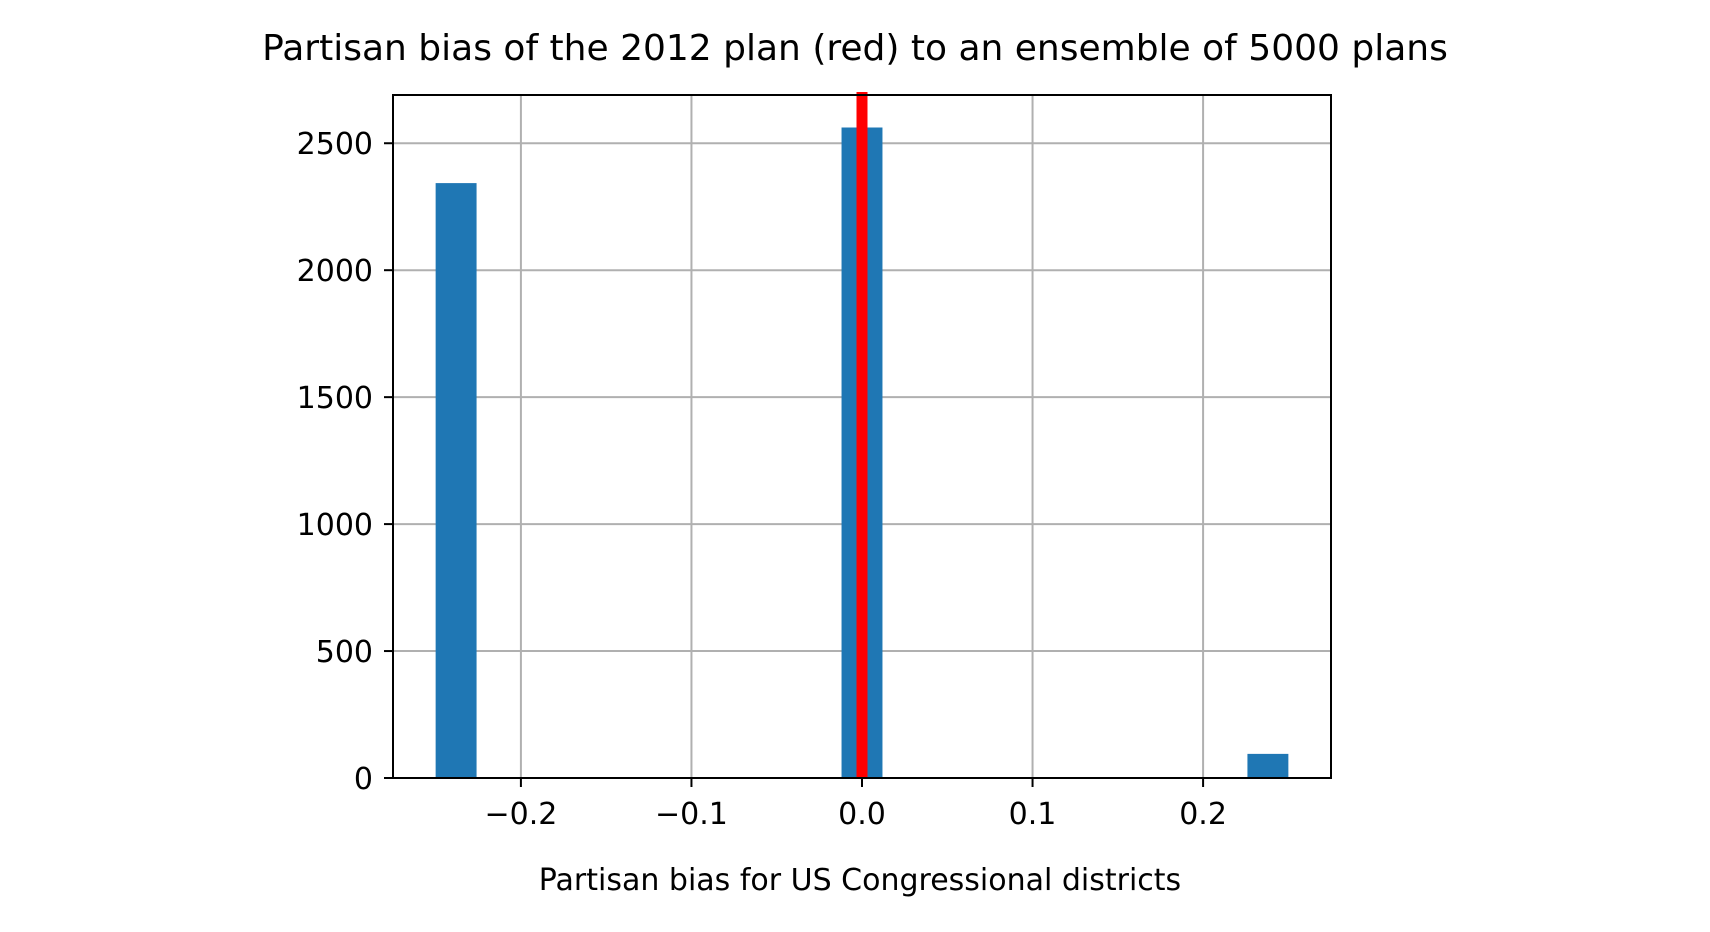 Image resolution: width=1710 pixels, height=932 pixels. I want to click on y-tick-label-4: 2000, so click(335, 271).